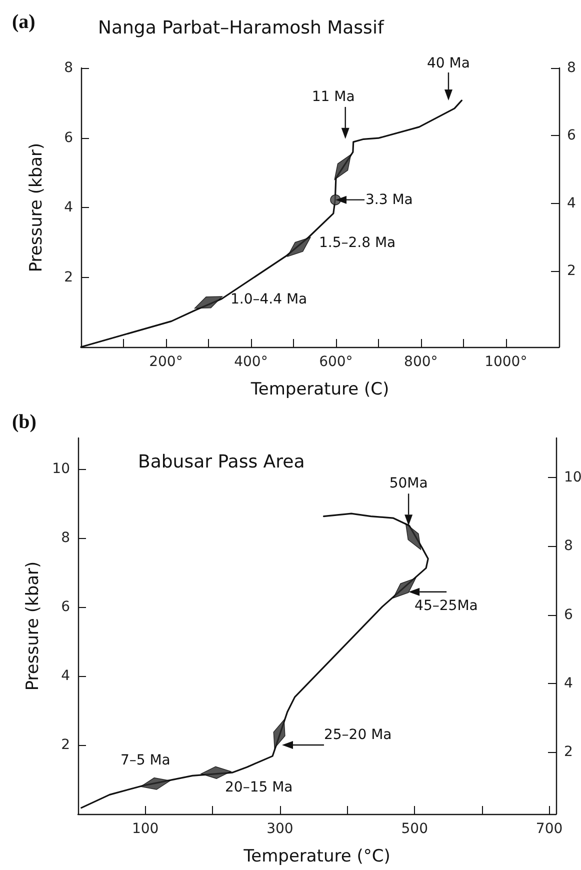 The width and height of the screenshot is (581, 870). Describe the element at coordinates (241, 28) in the screenshot. I see `chart-title: Nanga Parbat–Haramosh Massif` at that location.